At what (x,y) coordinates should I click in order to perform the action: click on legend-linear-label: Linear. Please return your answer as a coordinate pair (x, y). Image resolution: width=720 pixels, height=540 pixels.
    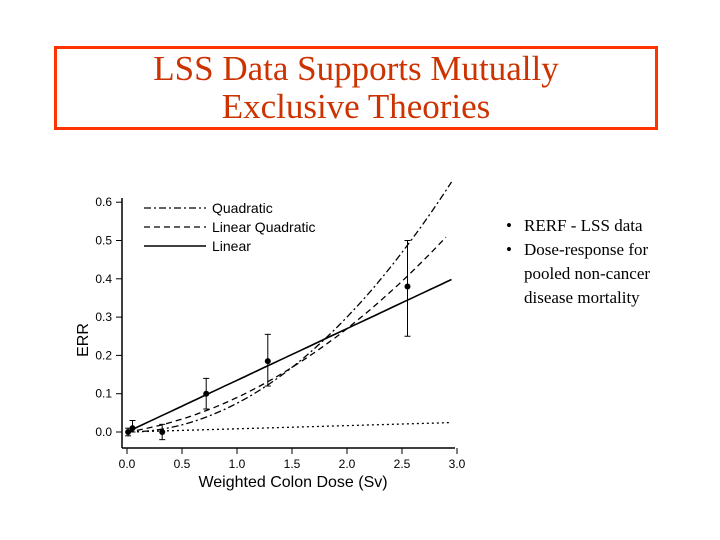
    Looking at the image, I should click on (231, 246).